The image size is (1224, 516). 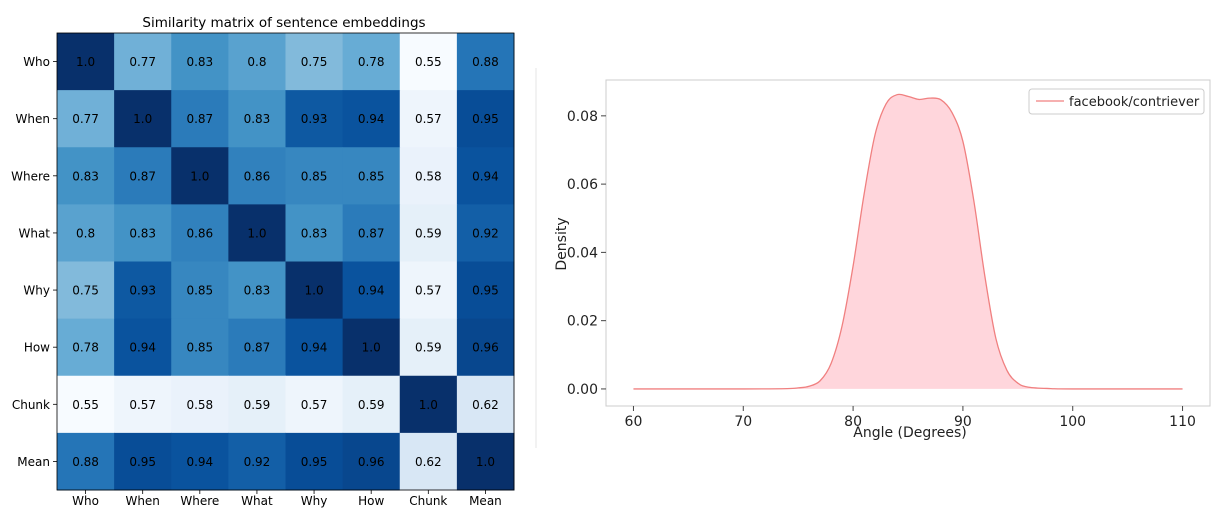 I want to click on heatmap-cell-where-where, so click(x=200, y=176).